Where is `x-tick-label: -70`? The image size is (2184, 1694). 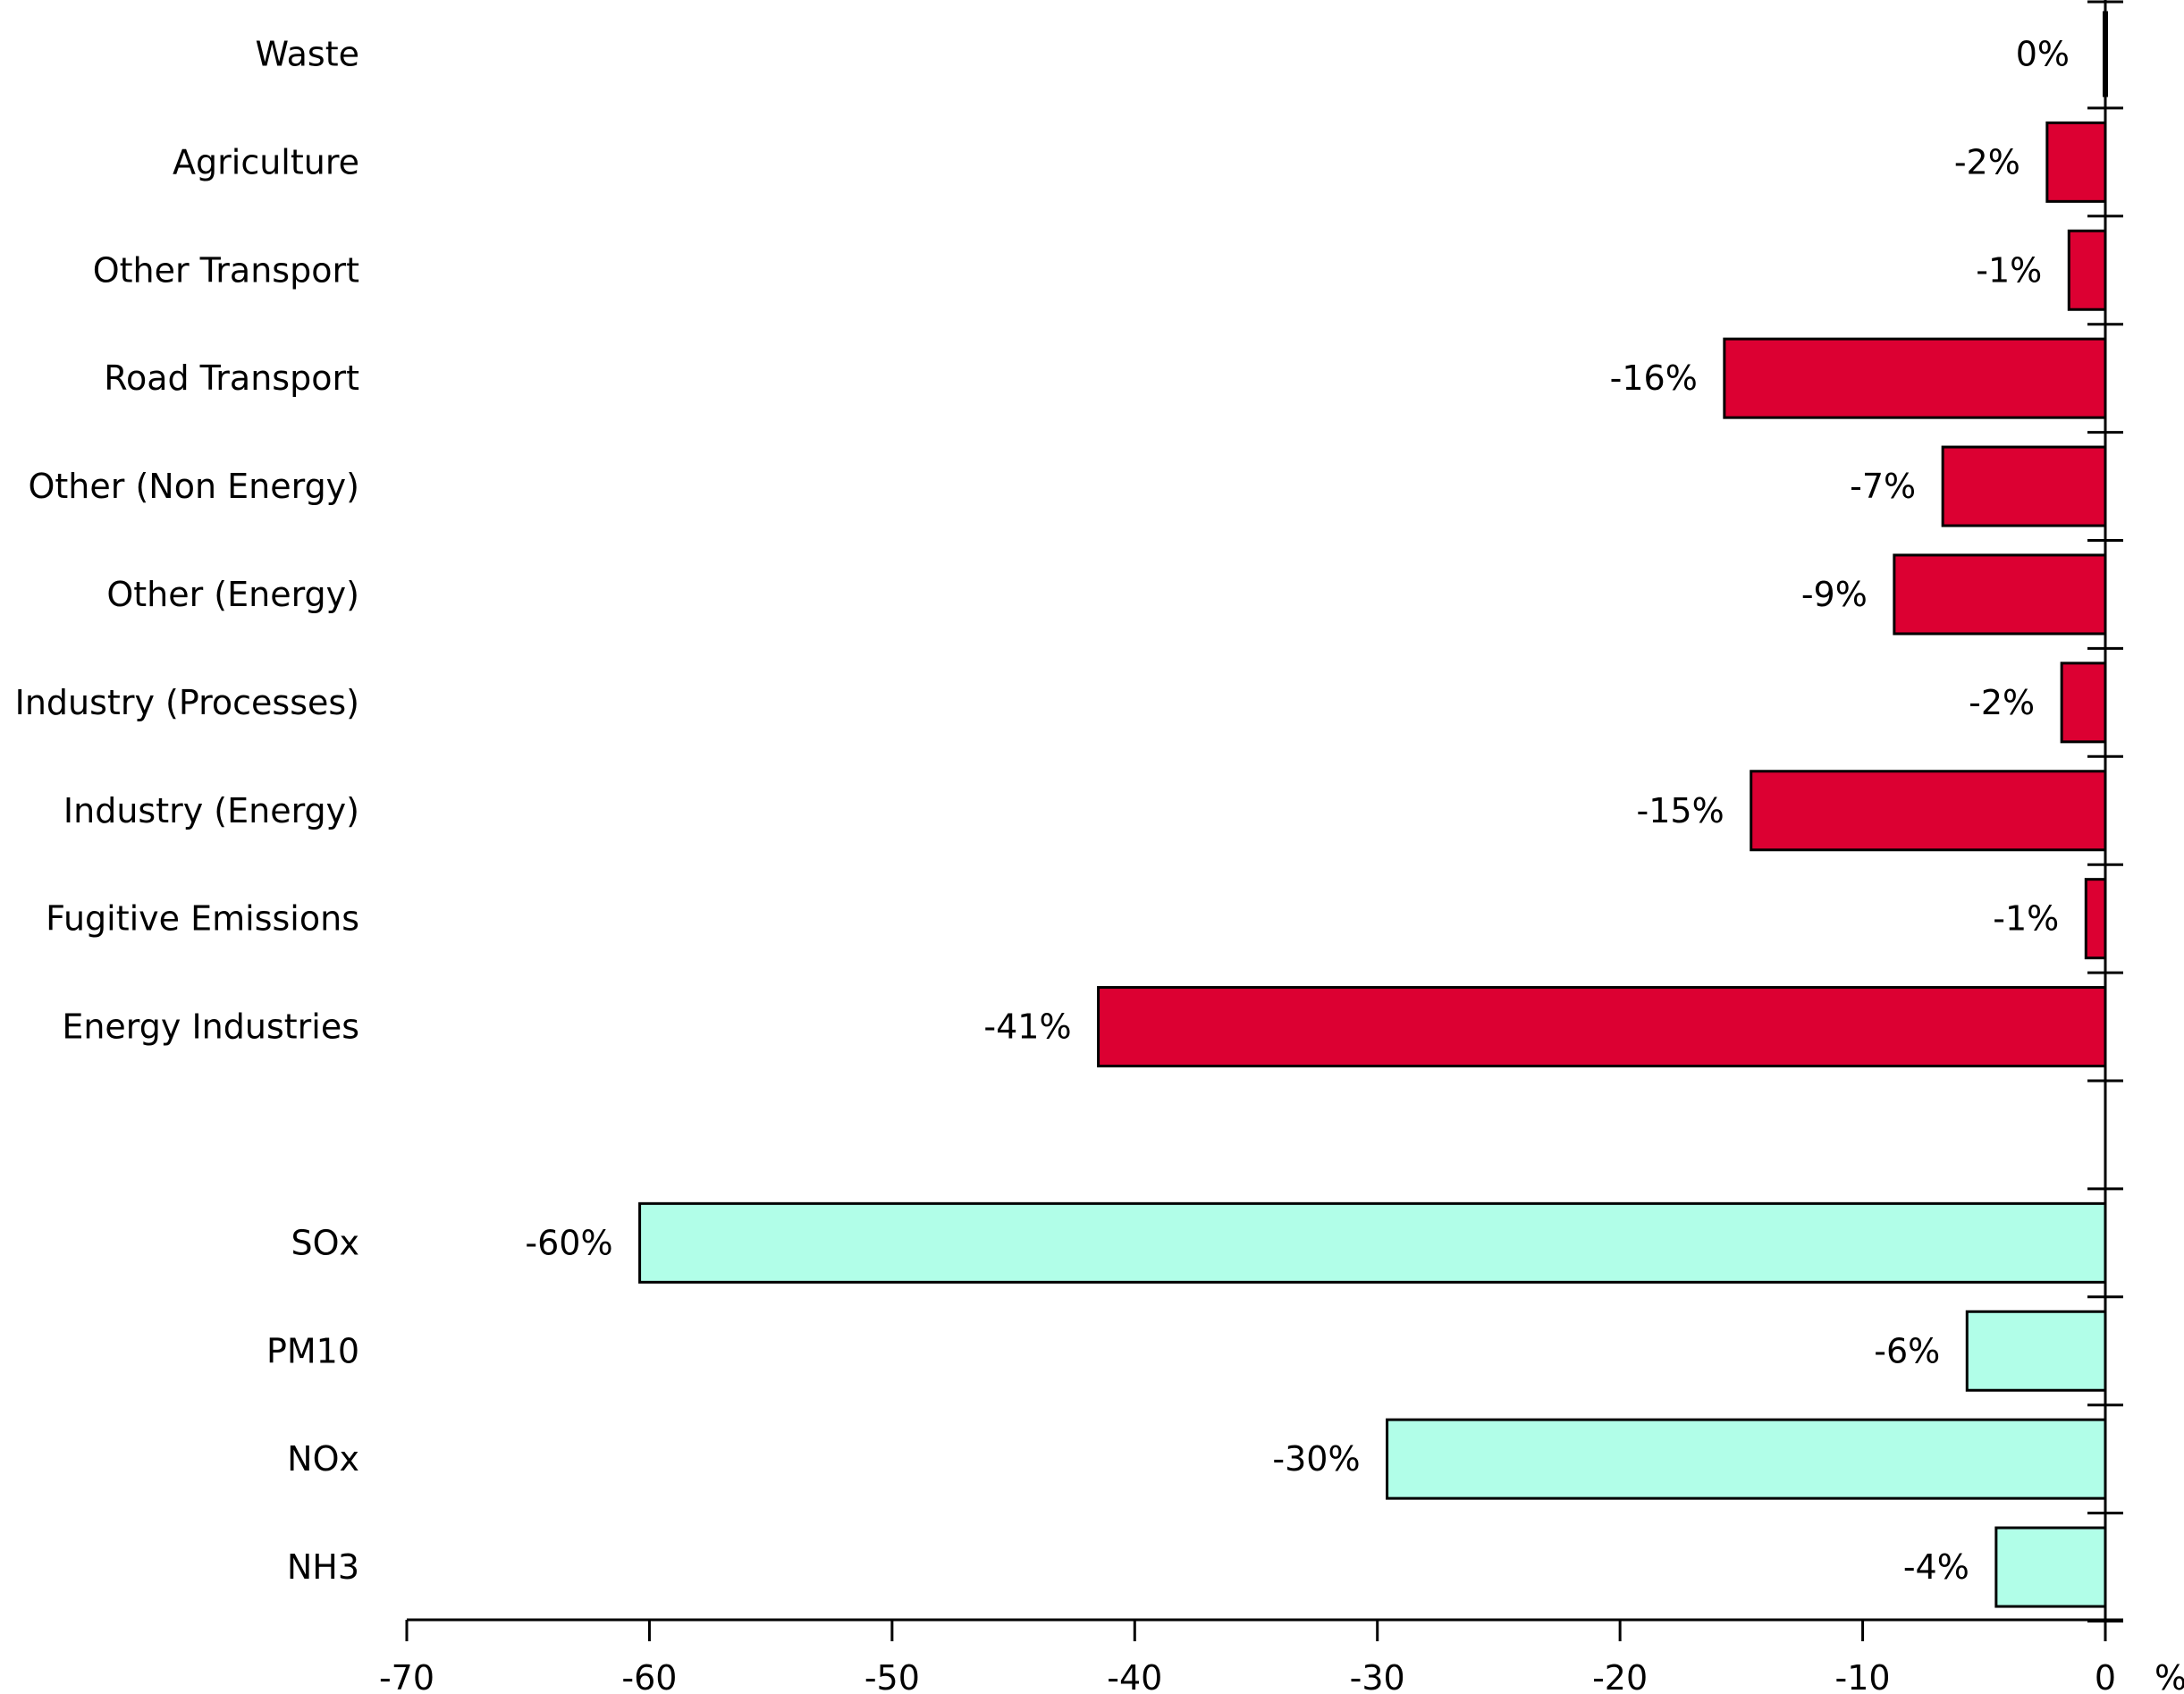 x-tick-label: -70 is located at coordinates (406, 1676).